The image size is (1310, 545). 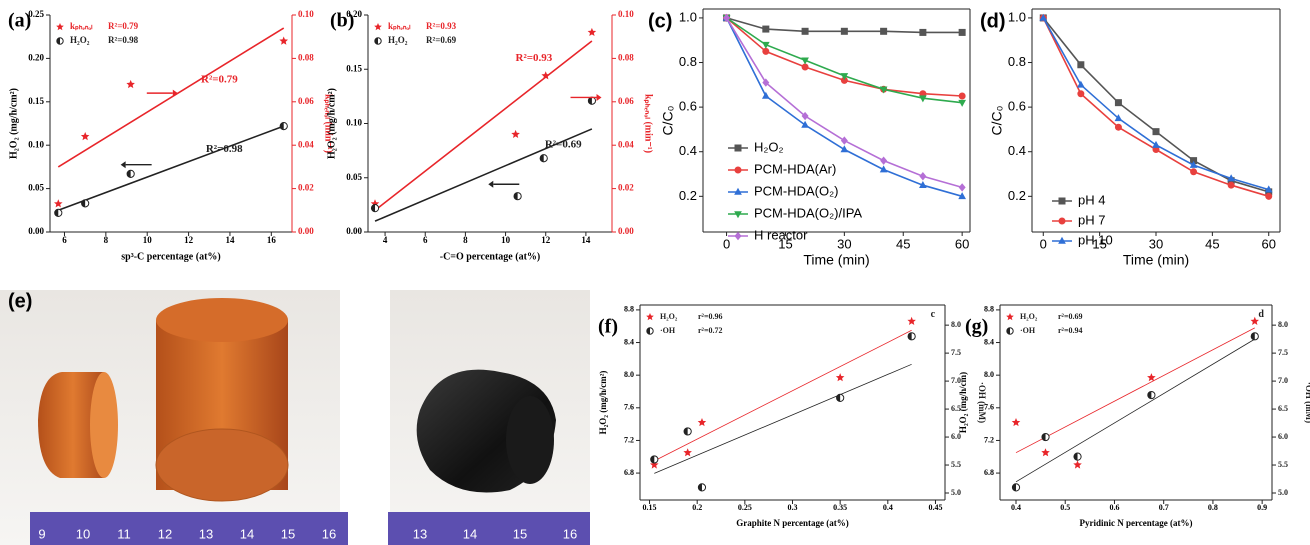 What do you see at coordinates (123, 40) in the screenshot?
I see `legend-note: R²=0.98` at bounding box center [123, 40].